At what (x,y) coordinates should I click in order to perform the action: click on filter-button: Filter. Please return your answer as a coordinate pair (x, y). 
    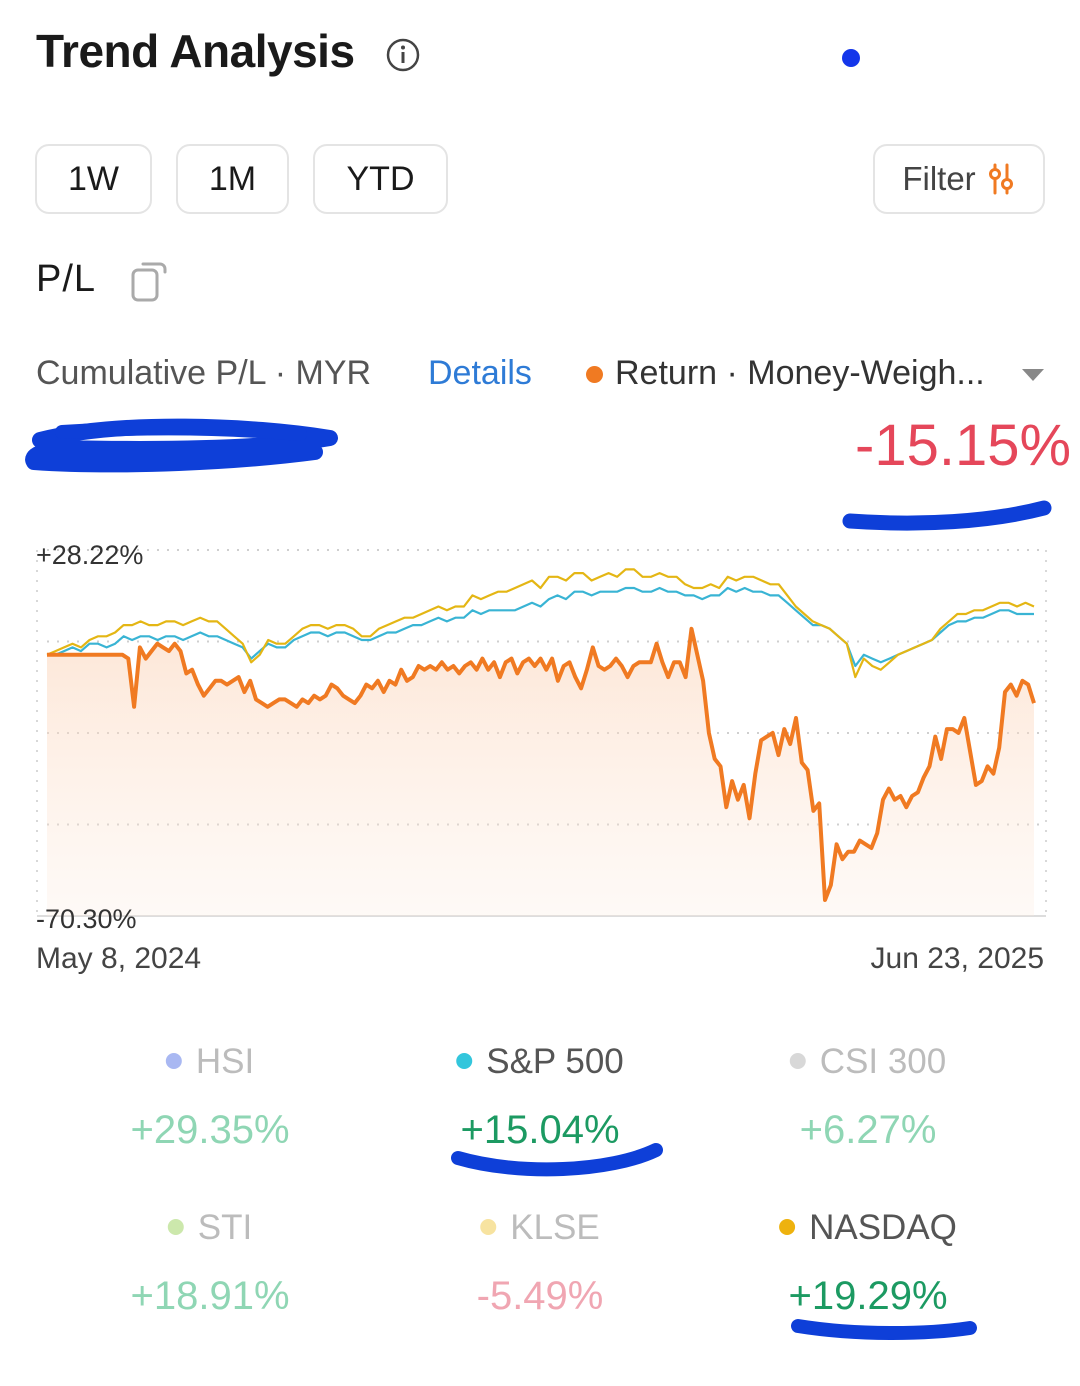
    Looking at the image, I should click on (959, 179).